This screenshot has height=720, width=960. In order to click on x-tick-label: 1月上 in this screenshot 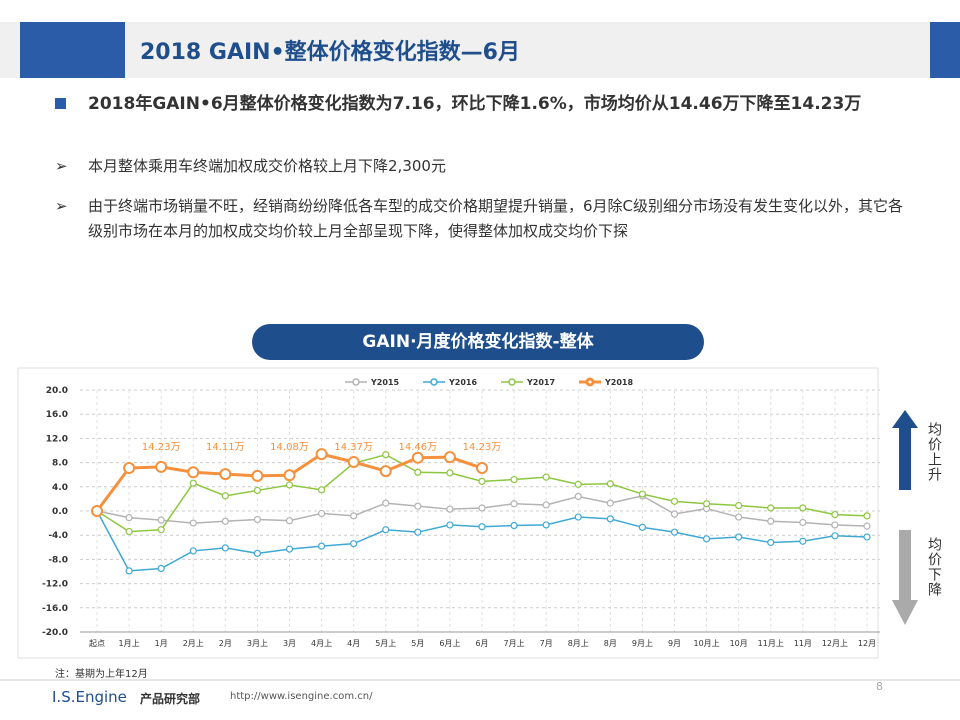, I will do `click(129, 643)`.